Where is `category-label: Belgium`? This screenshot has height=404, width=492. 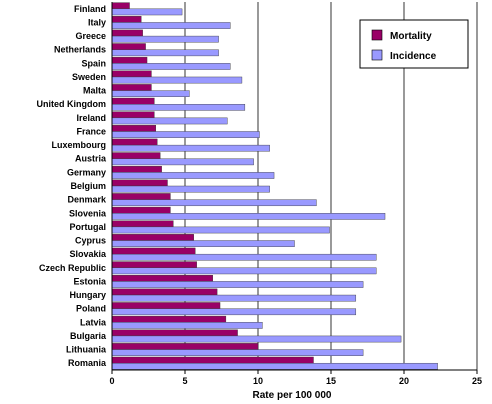 category-label: Belgium is located at coordinates (88, 186).